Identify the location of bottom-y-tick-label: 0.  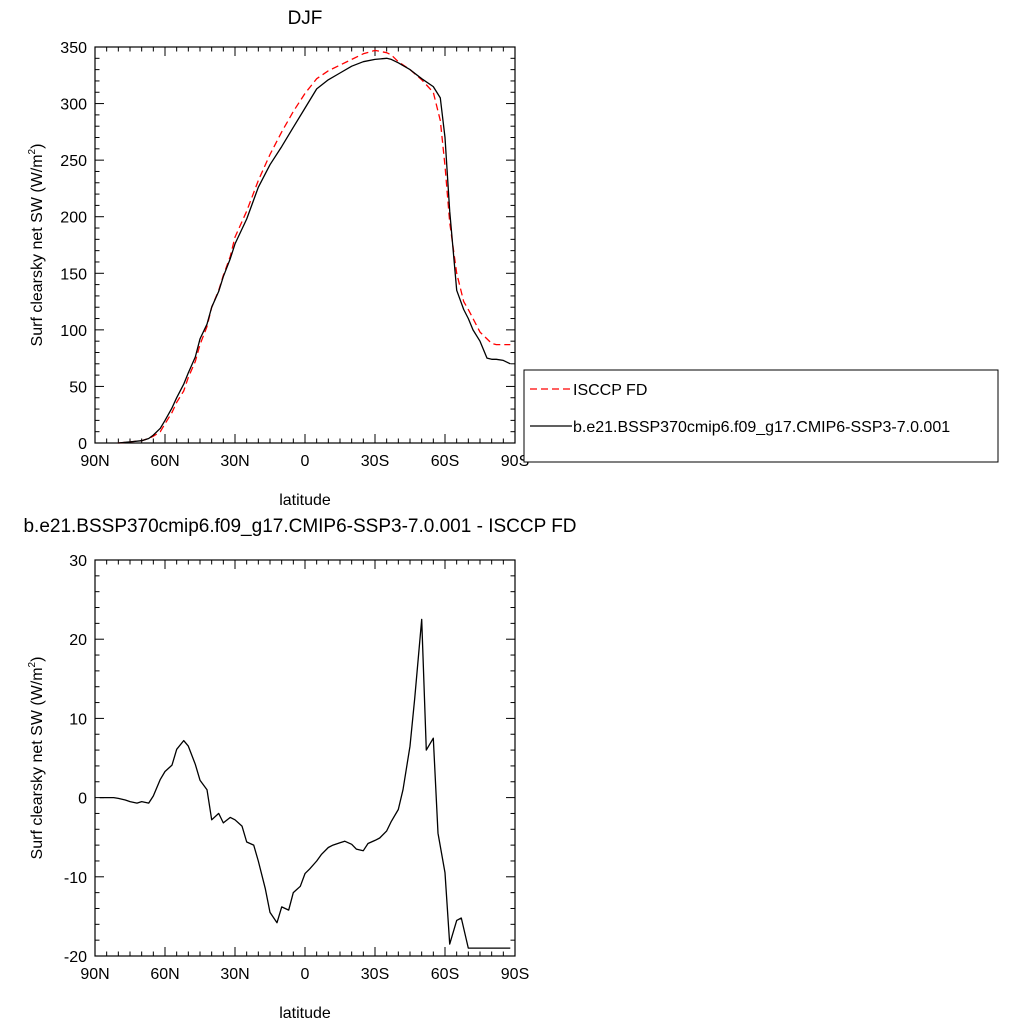
(82, 799).